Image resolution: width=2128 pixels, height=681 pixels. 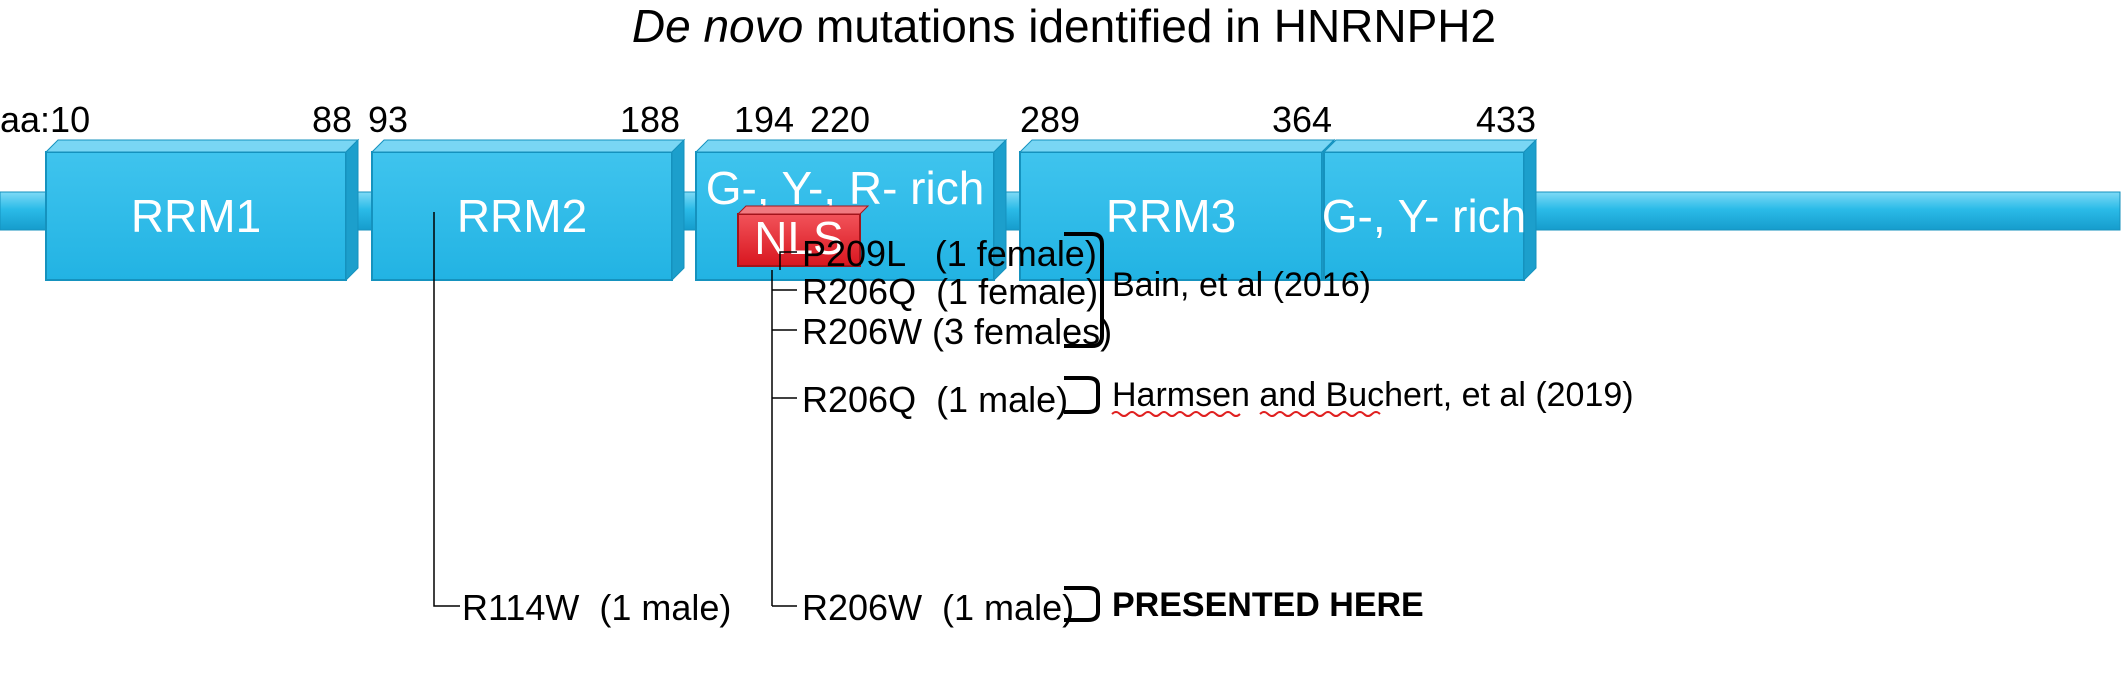 What do you see at coordinates (1268, 605) in the screenshot?
I see `reference-presented-here: PRESENTED HERE` at bounding box center [1268, 605].